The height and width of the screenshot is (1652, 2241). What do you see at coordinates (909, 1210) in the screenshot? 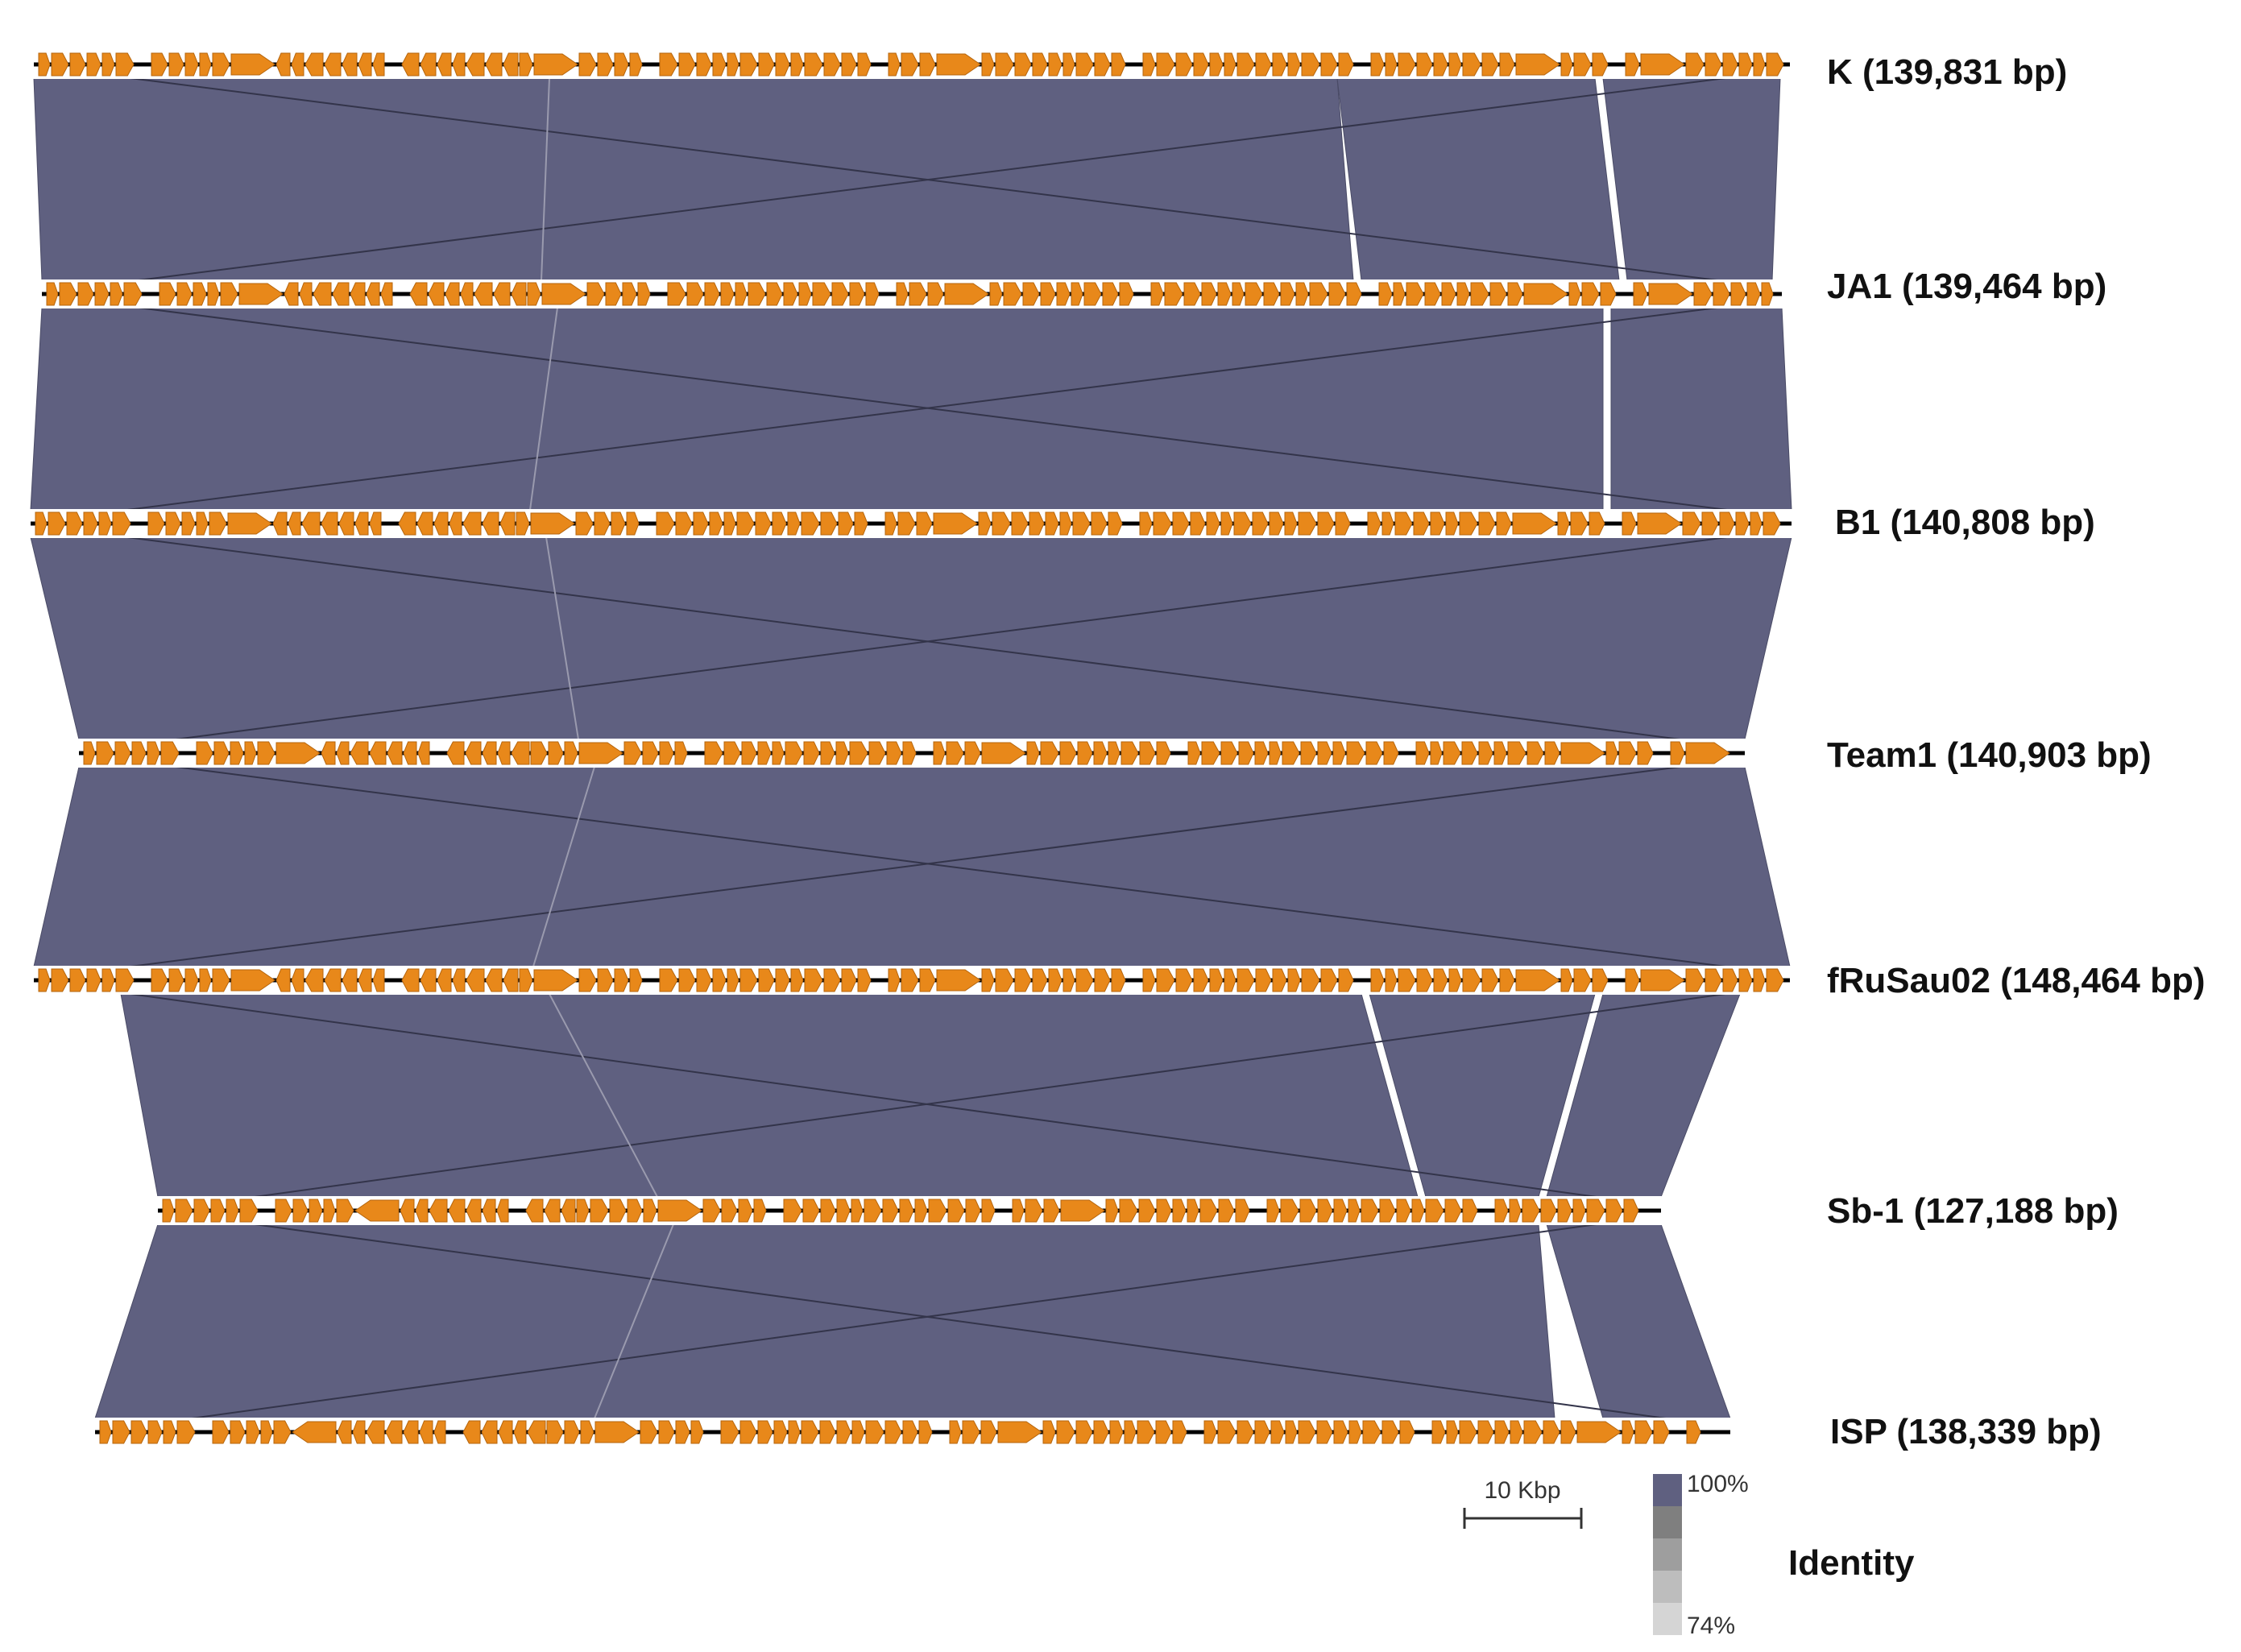
I see `genome-track-sb1` at bounding box center [909, 1210].